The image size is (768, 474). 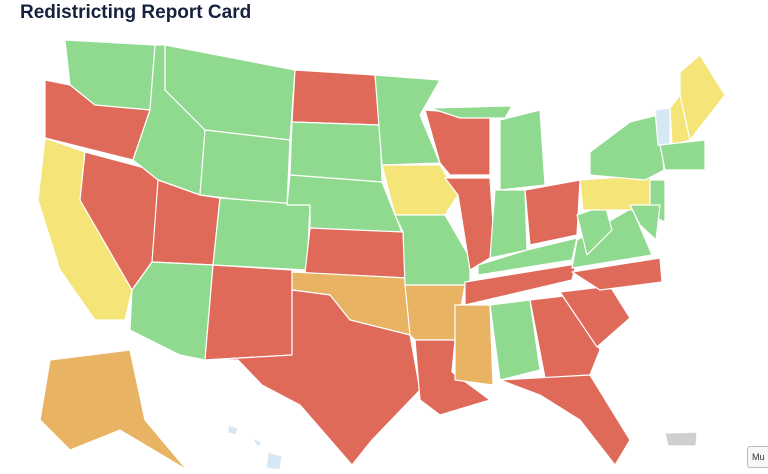 What do you see at coordinates (136, 12) in the screenshot?
I see `title: Redistricting Report Card` at bounding box center [136, 12].